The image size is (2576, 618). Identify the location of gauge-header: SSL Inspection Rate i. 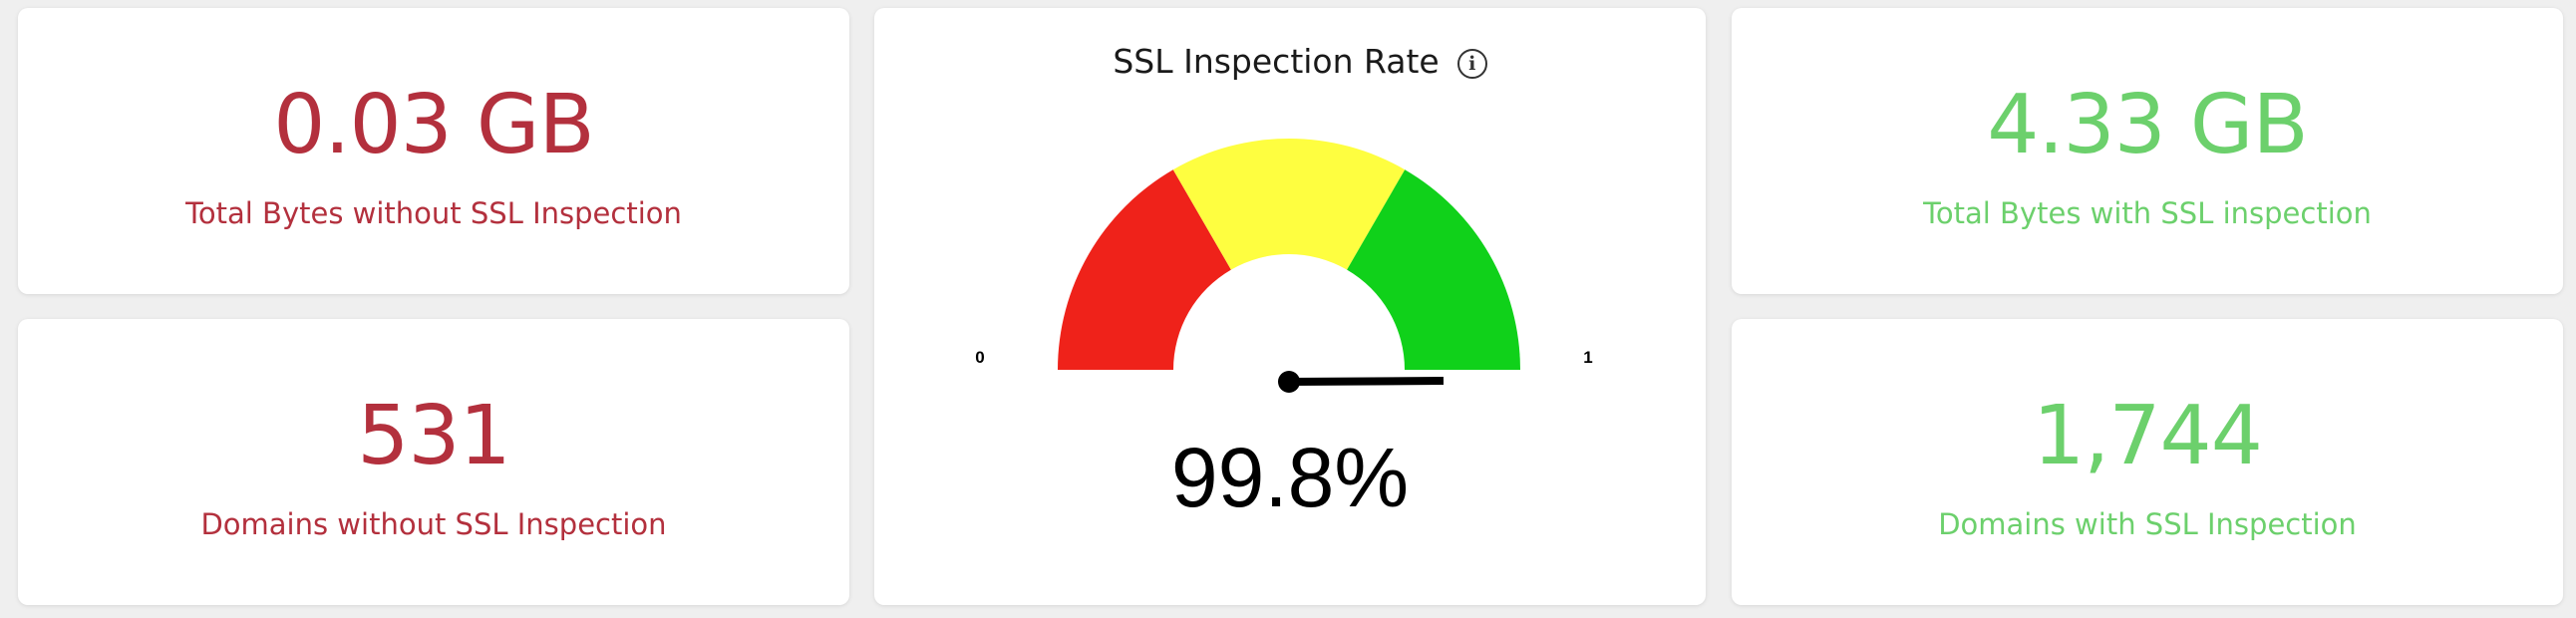
(1290, 62).